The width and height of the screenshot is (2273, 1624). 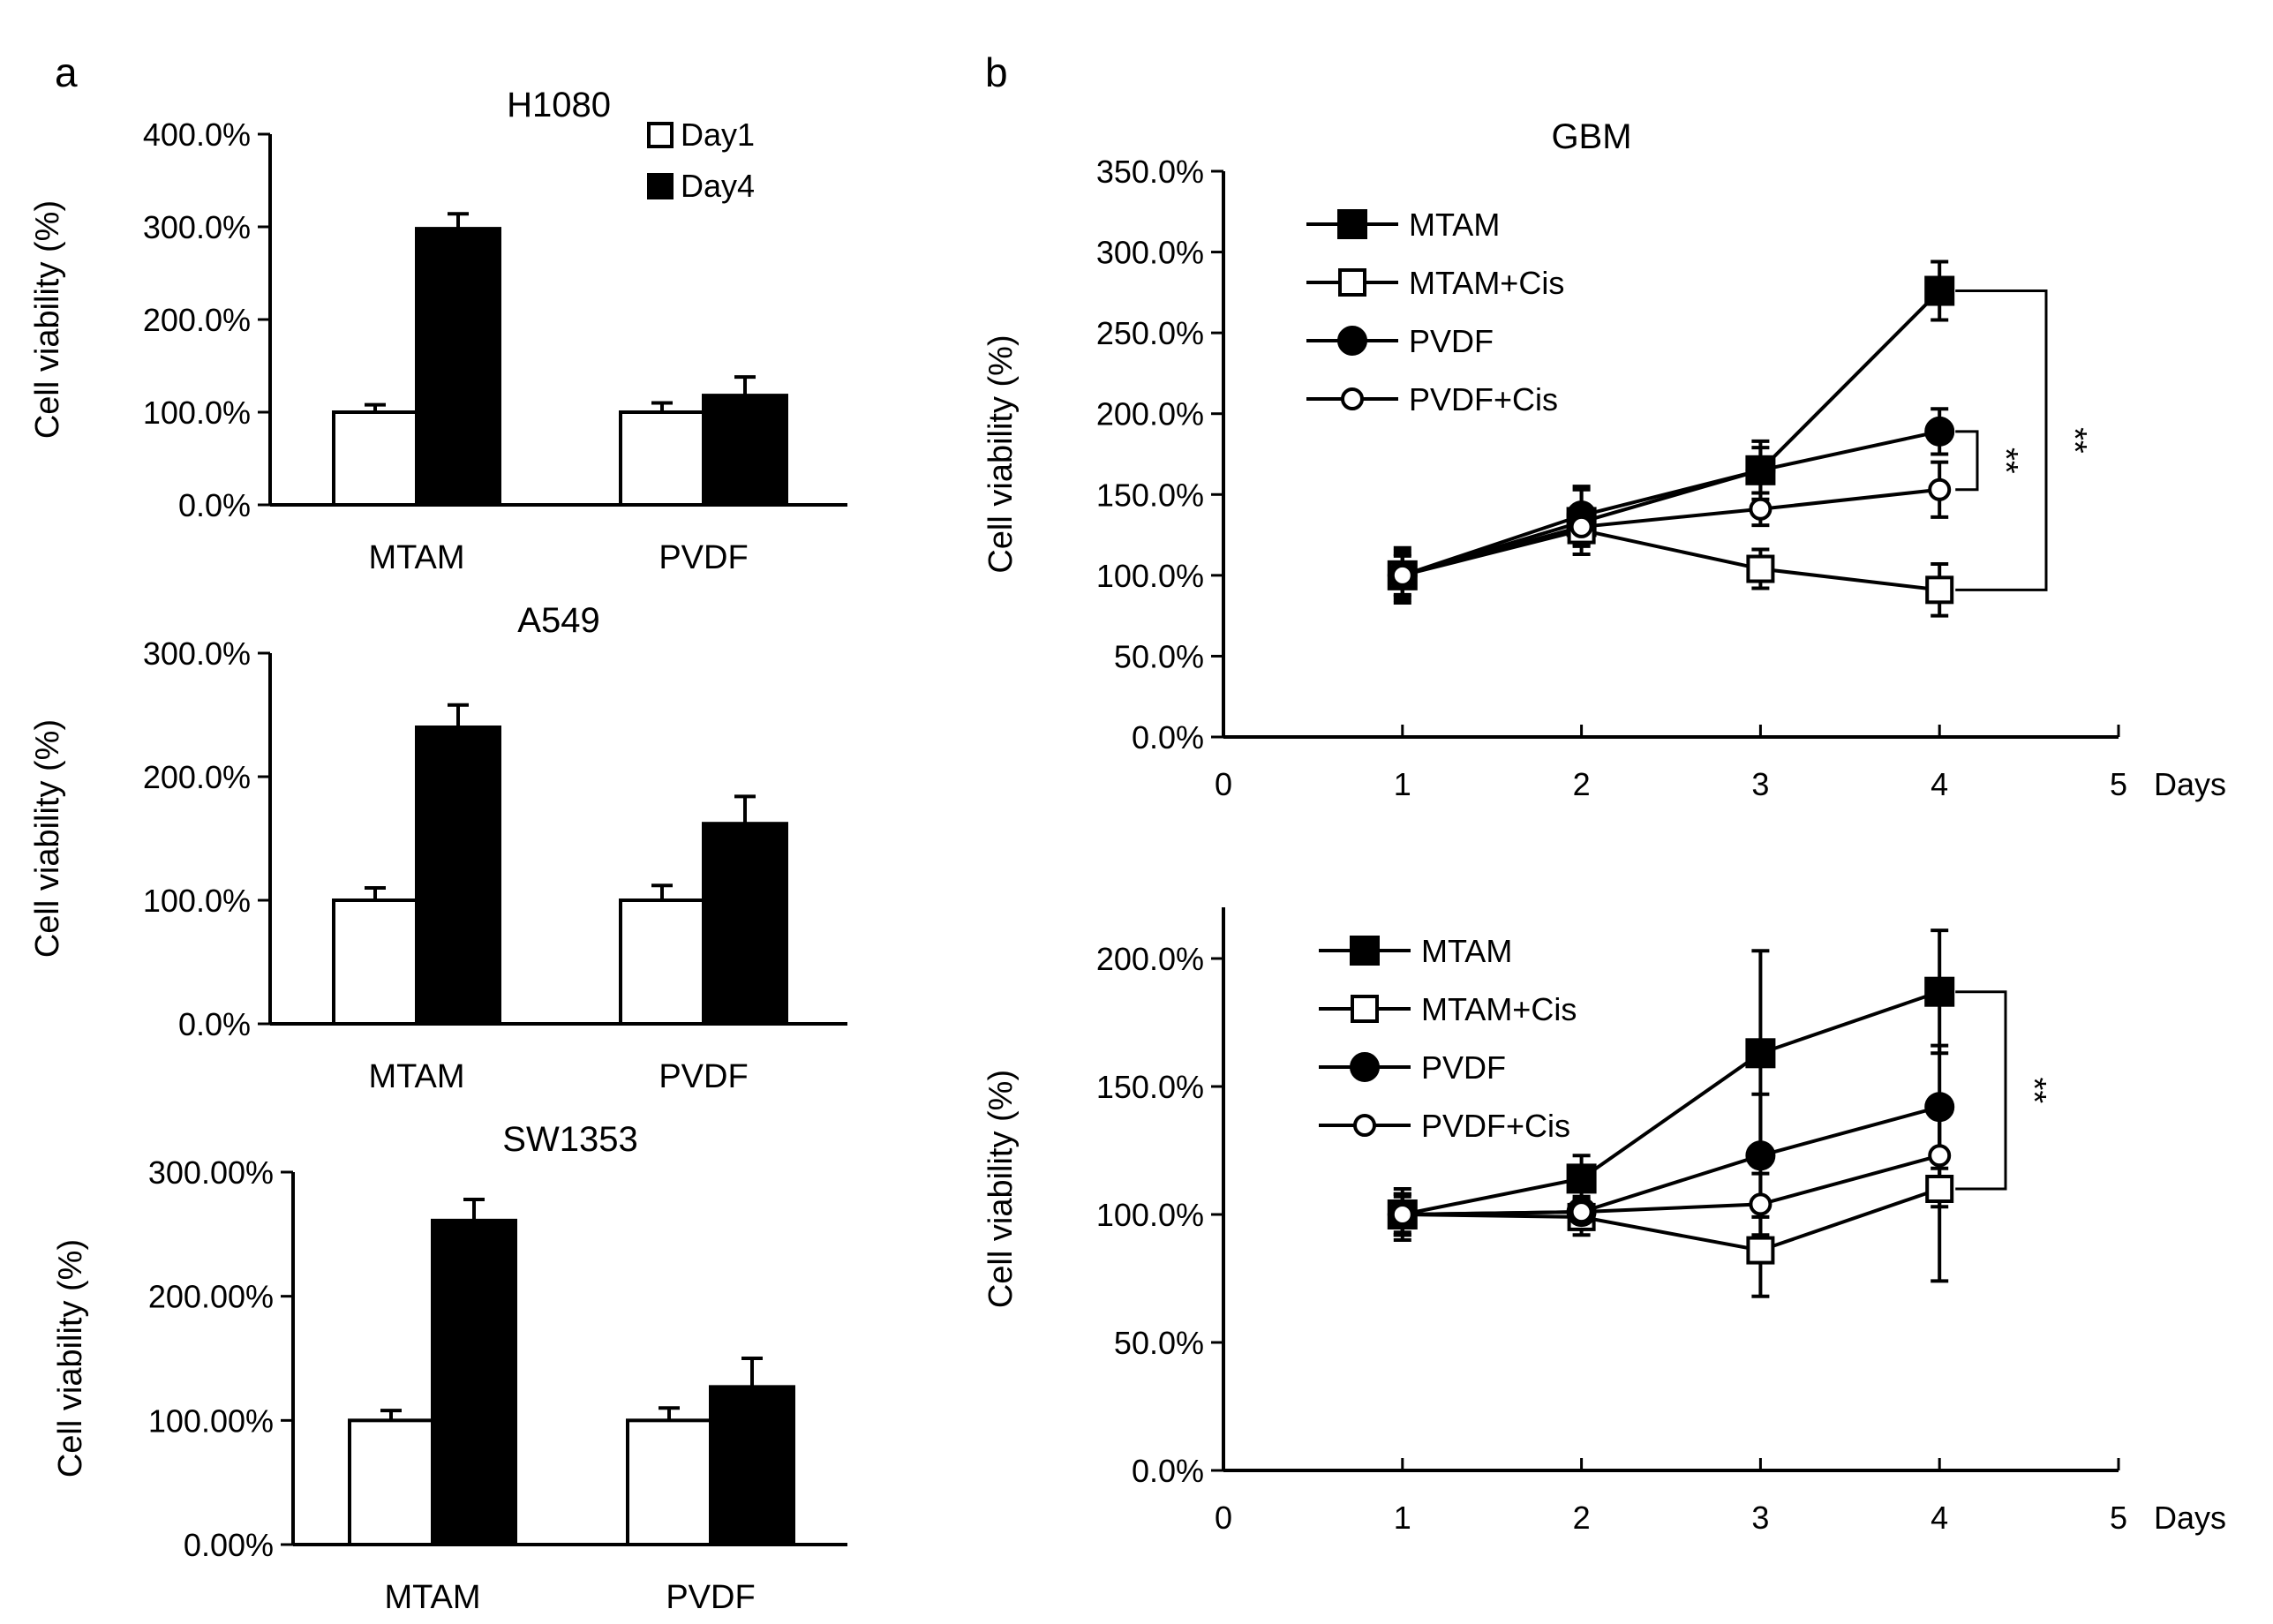 What do you see at coordinates (211, 1420) in the screenshot?
I see `y-tick-label: 100.00%` at bounding box center [211, 1420].